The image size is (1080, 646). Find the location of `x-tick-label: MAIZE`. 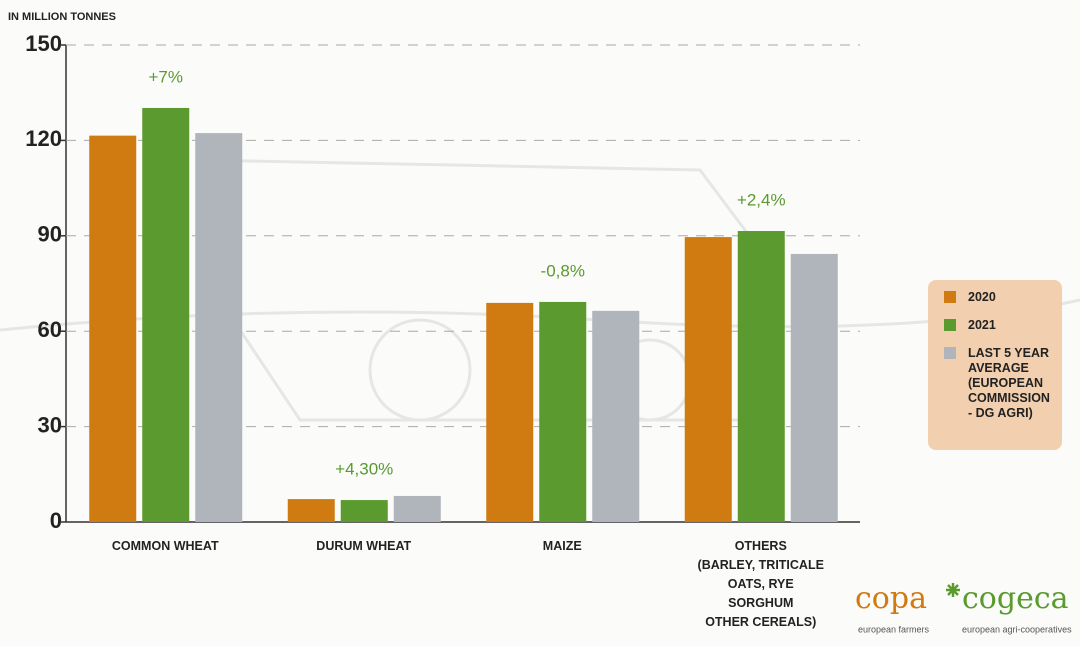

x-tick-label: MAIZE is located at coordinates (562, 546).